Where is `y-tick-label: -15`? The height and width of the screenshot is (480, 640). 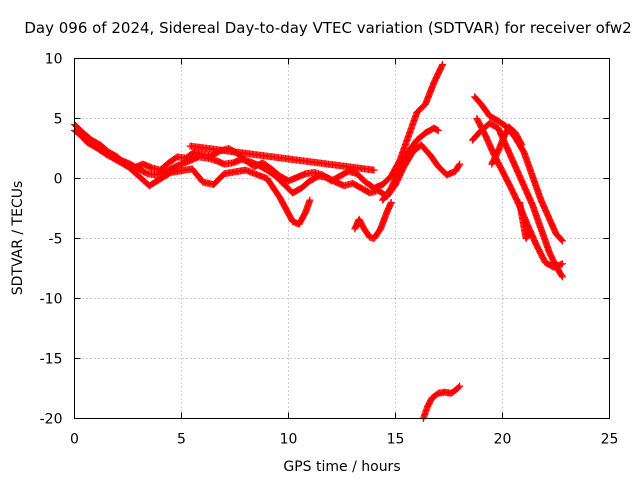 y-tick-label: -15 is located at coordinates (51, 360).